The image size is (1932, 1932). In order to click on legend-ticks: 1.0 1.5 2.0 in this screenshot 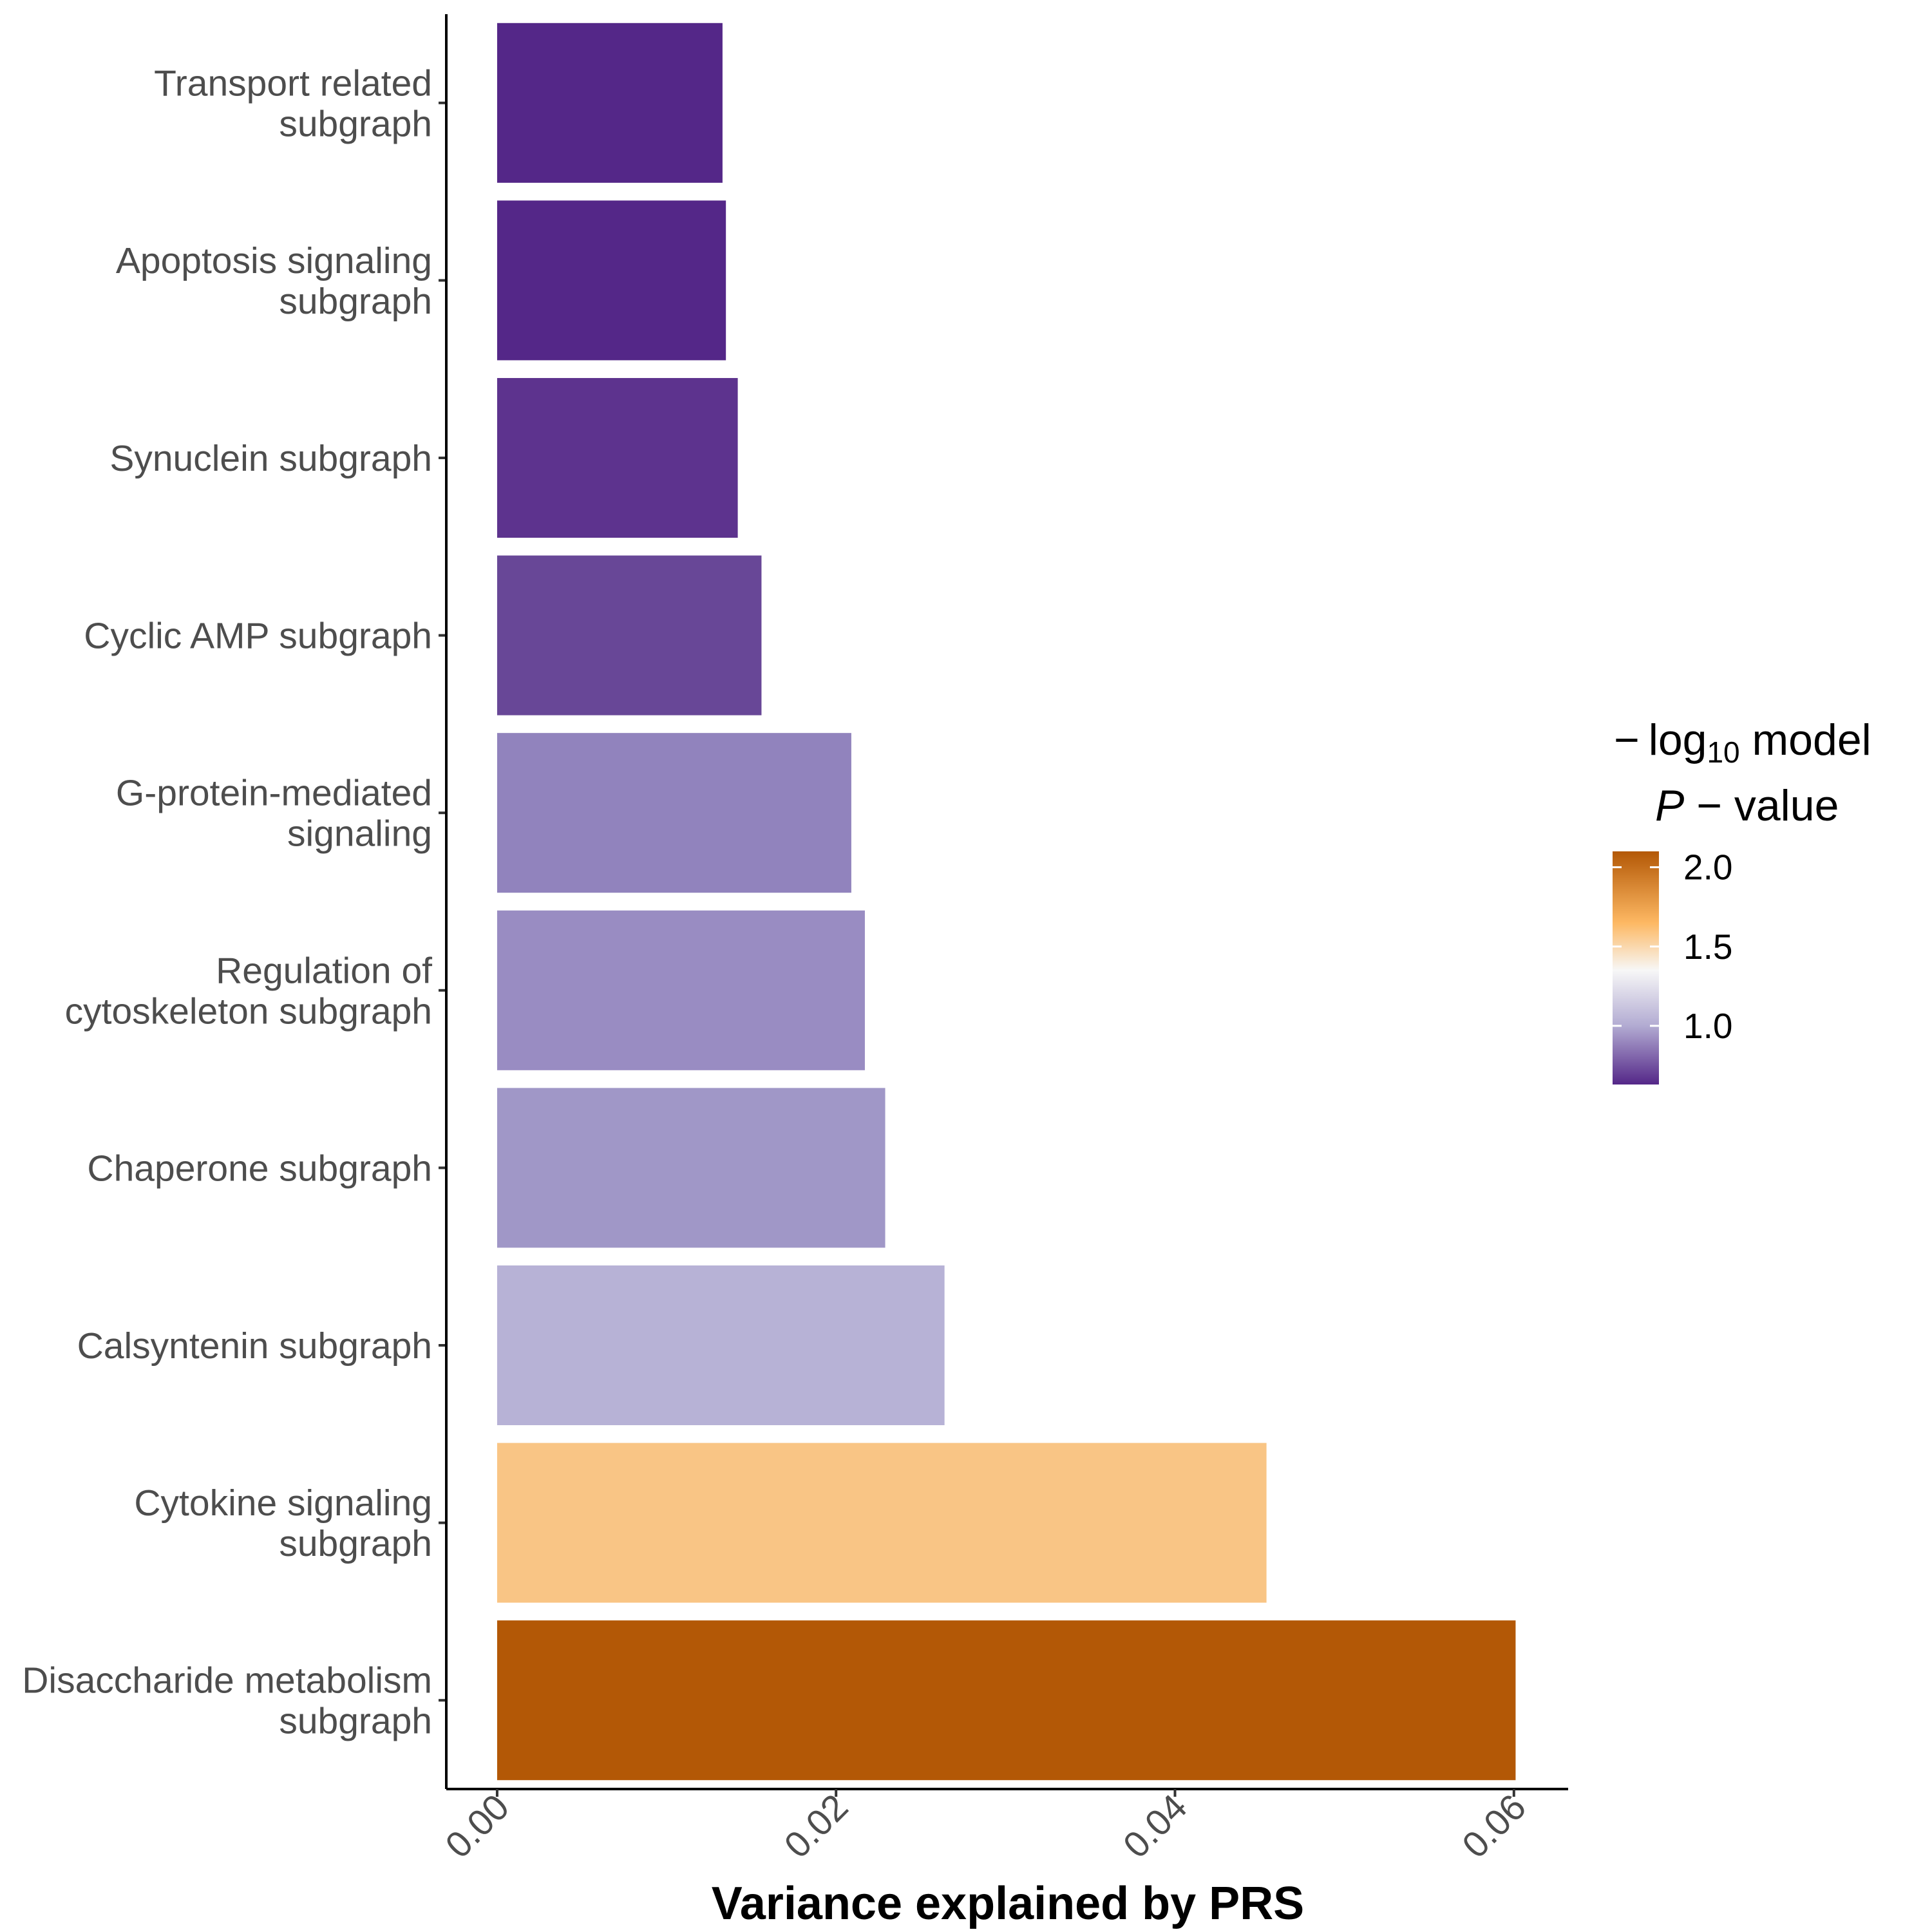, I will do `click(1673, 947)`.